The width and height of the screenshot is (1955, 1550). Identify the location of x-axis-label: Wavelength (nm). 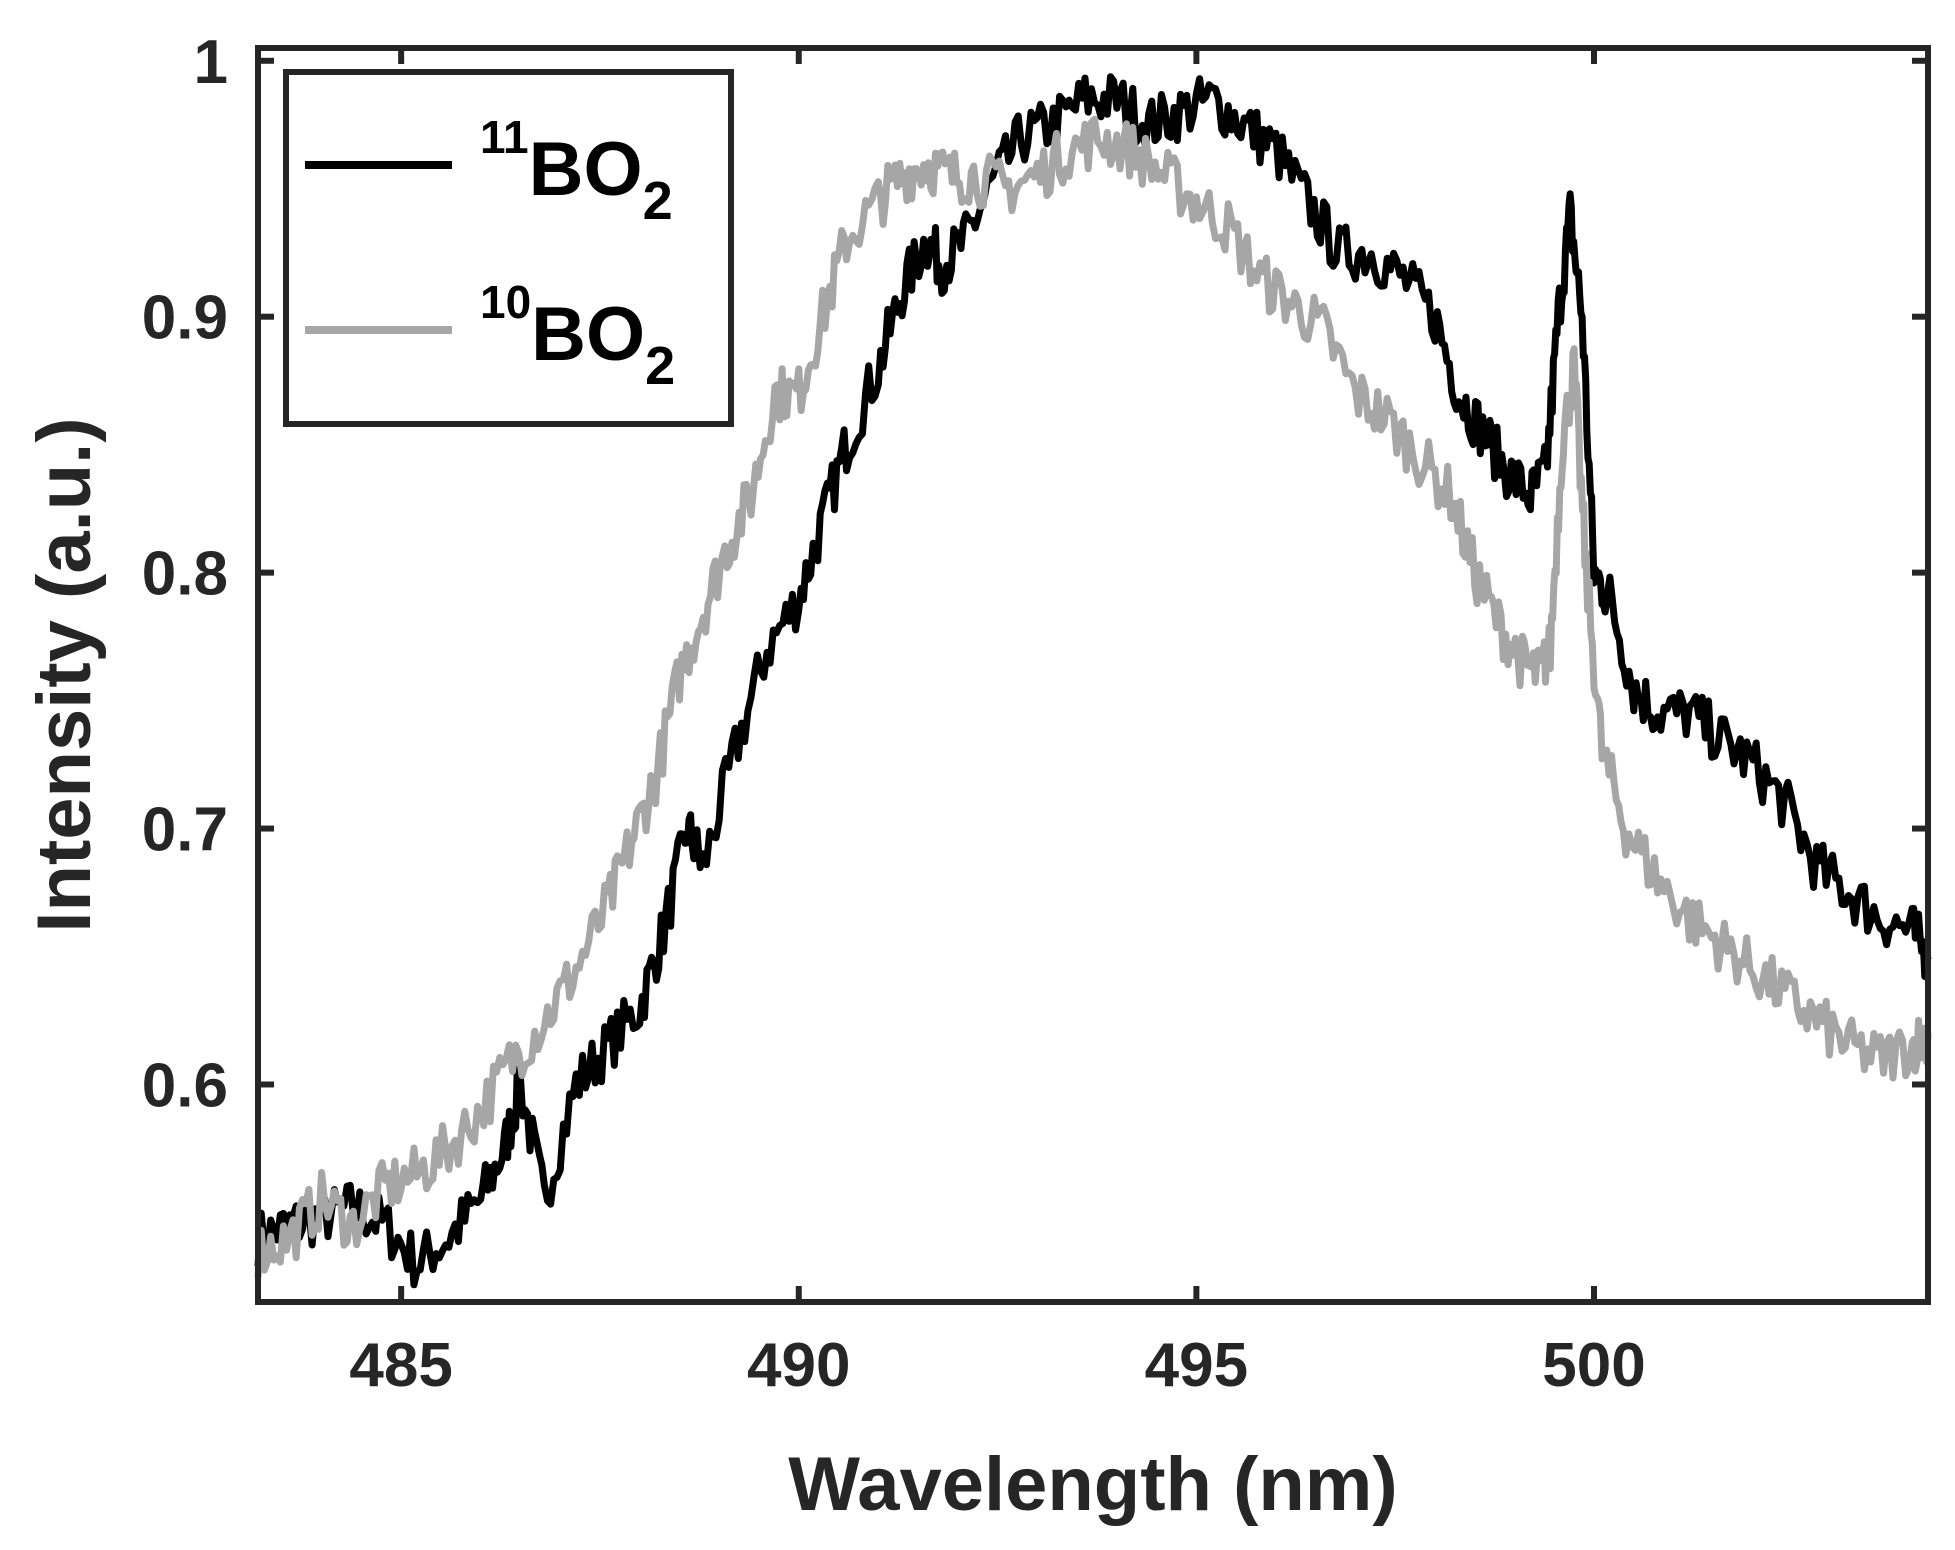
(1092, 1484).